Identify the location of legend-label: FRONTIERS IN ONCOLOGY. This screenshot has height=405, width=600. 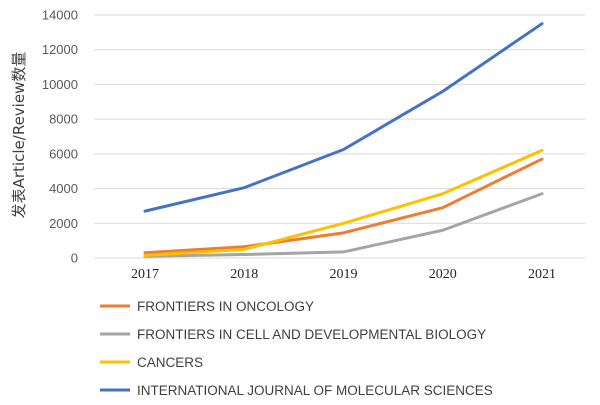
(225, 306).